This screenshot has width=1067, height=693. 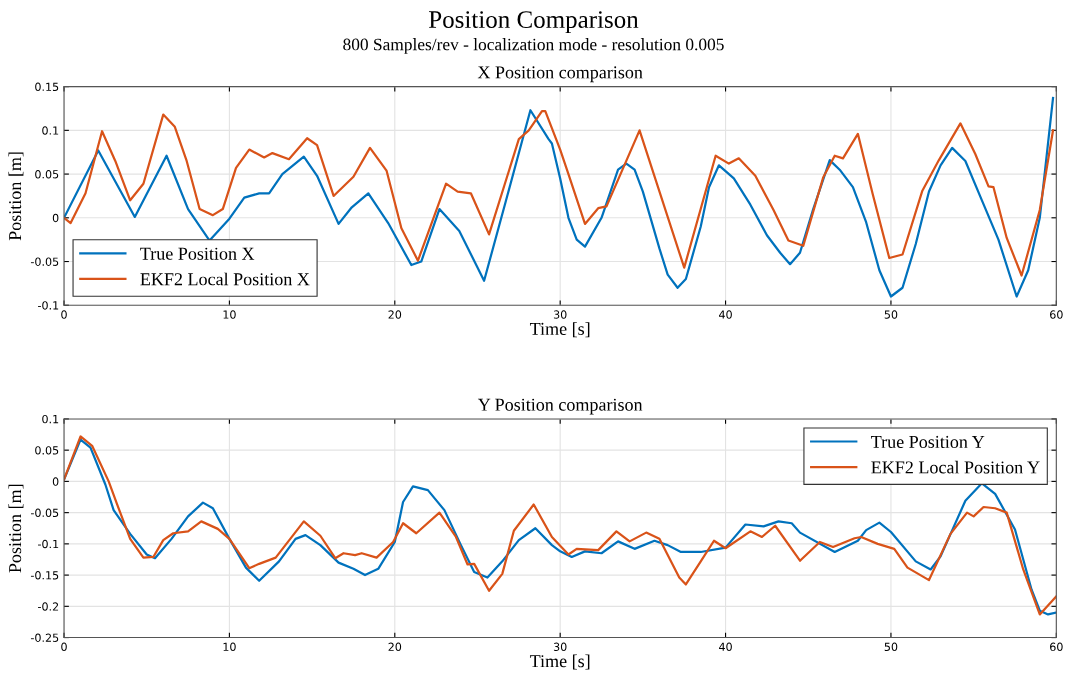 I want to click on legend-label: True Position X, so click(x=197, y=253).